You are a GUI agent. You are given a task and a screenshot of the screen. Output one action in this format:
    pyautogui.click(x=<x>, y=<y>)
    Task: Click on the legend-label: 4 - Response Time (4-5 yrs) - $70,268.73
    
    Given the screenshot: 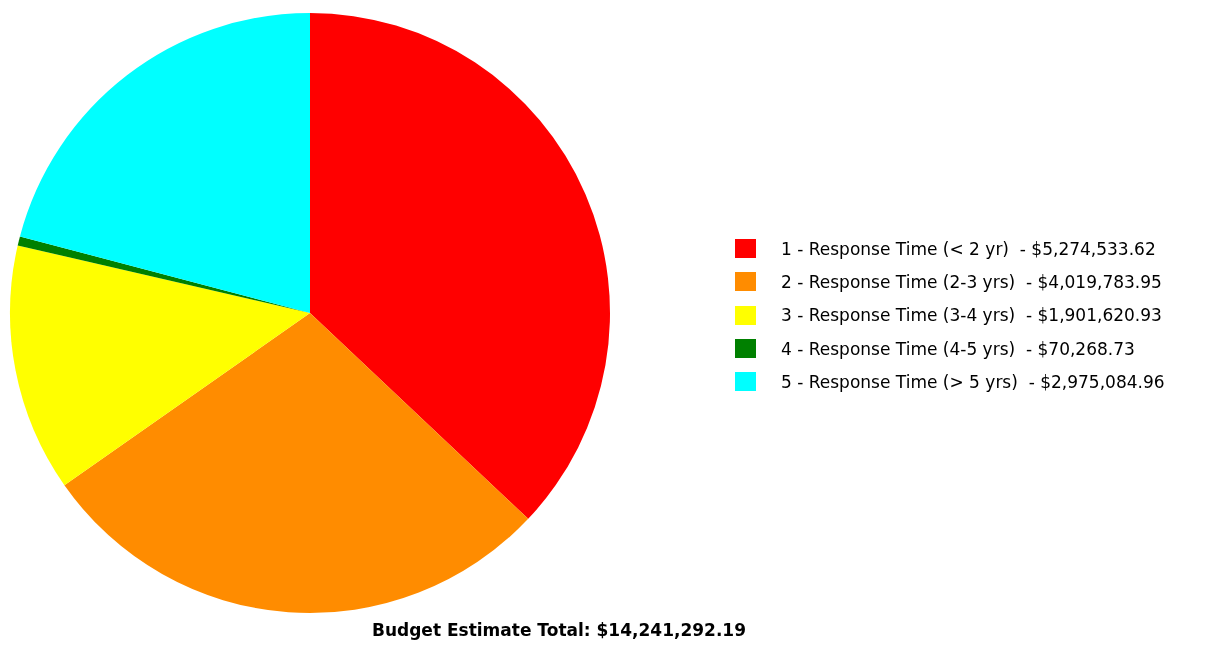 What is the action you would take?
    pyautogui.click(x=958, y=348)
    